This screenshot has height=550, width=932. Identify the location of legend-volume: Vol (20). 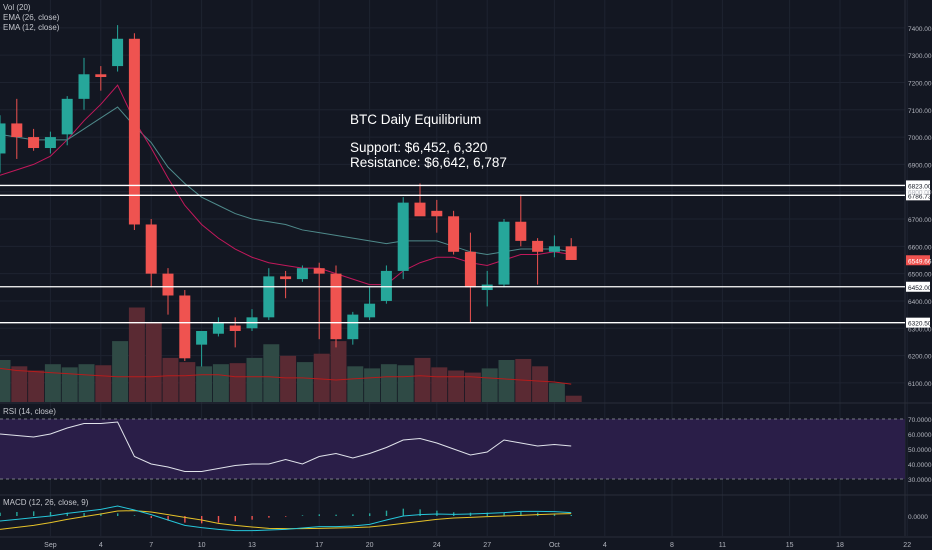
(17, 7).